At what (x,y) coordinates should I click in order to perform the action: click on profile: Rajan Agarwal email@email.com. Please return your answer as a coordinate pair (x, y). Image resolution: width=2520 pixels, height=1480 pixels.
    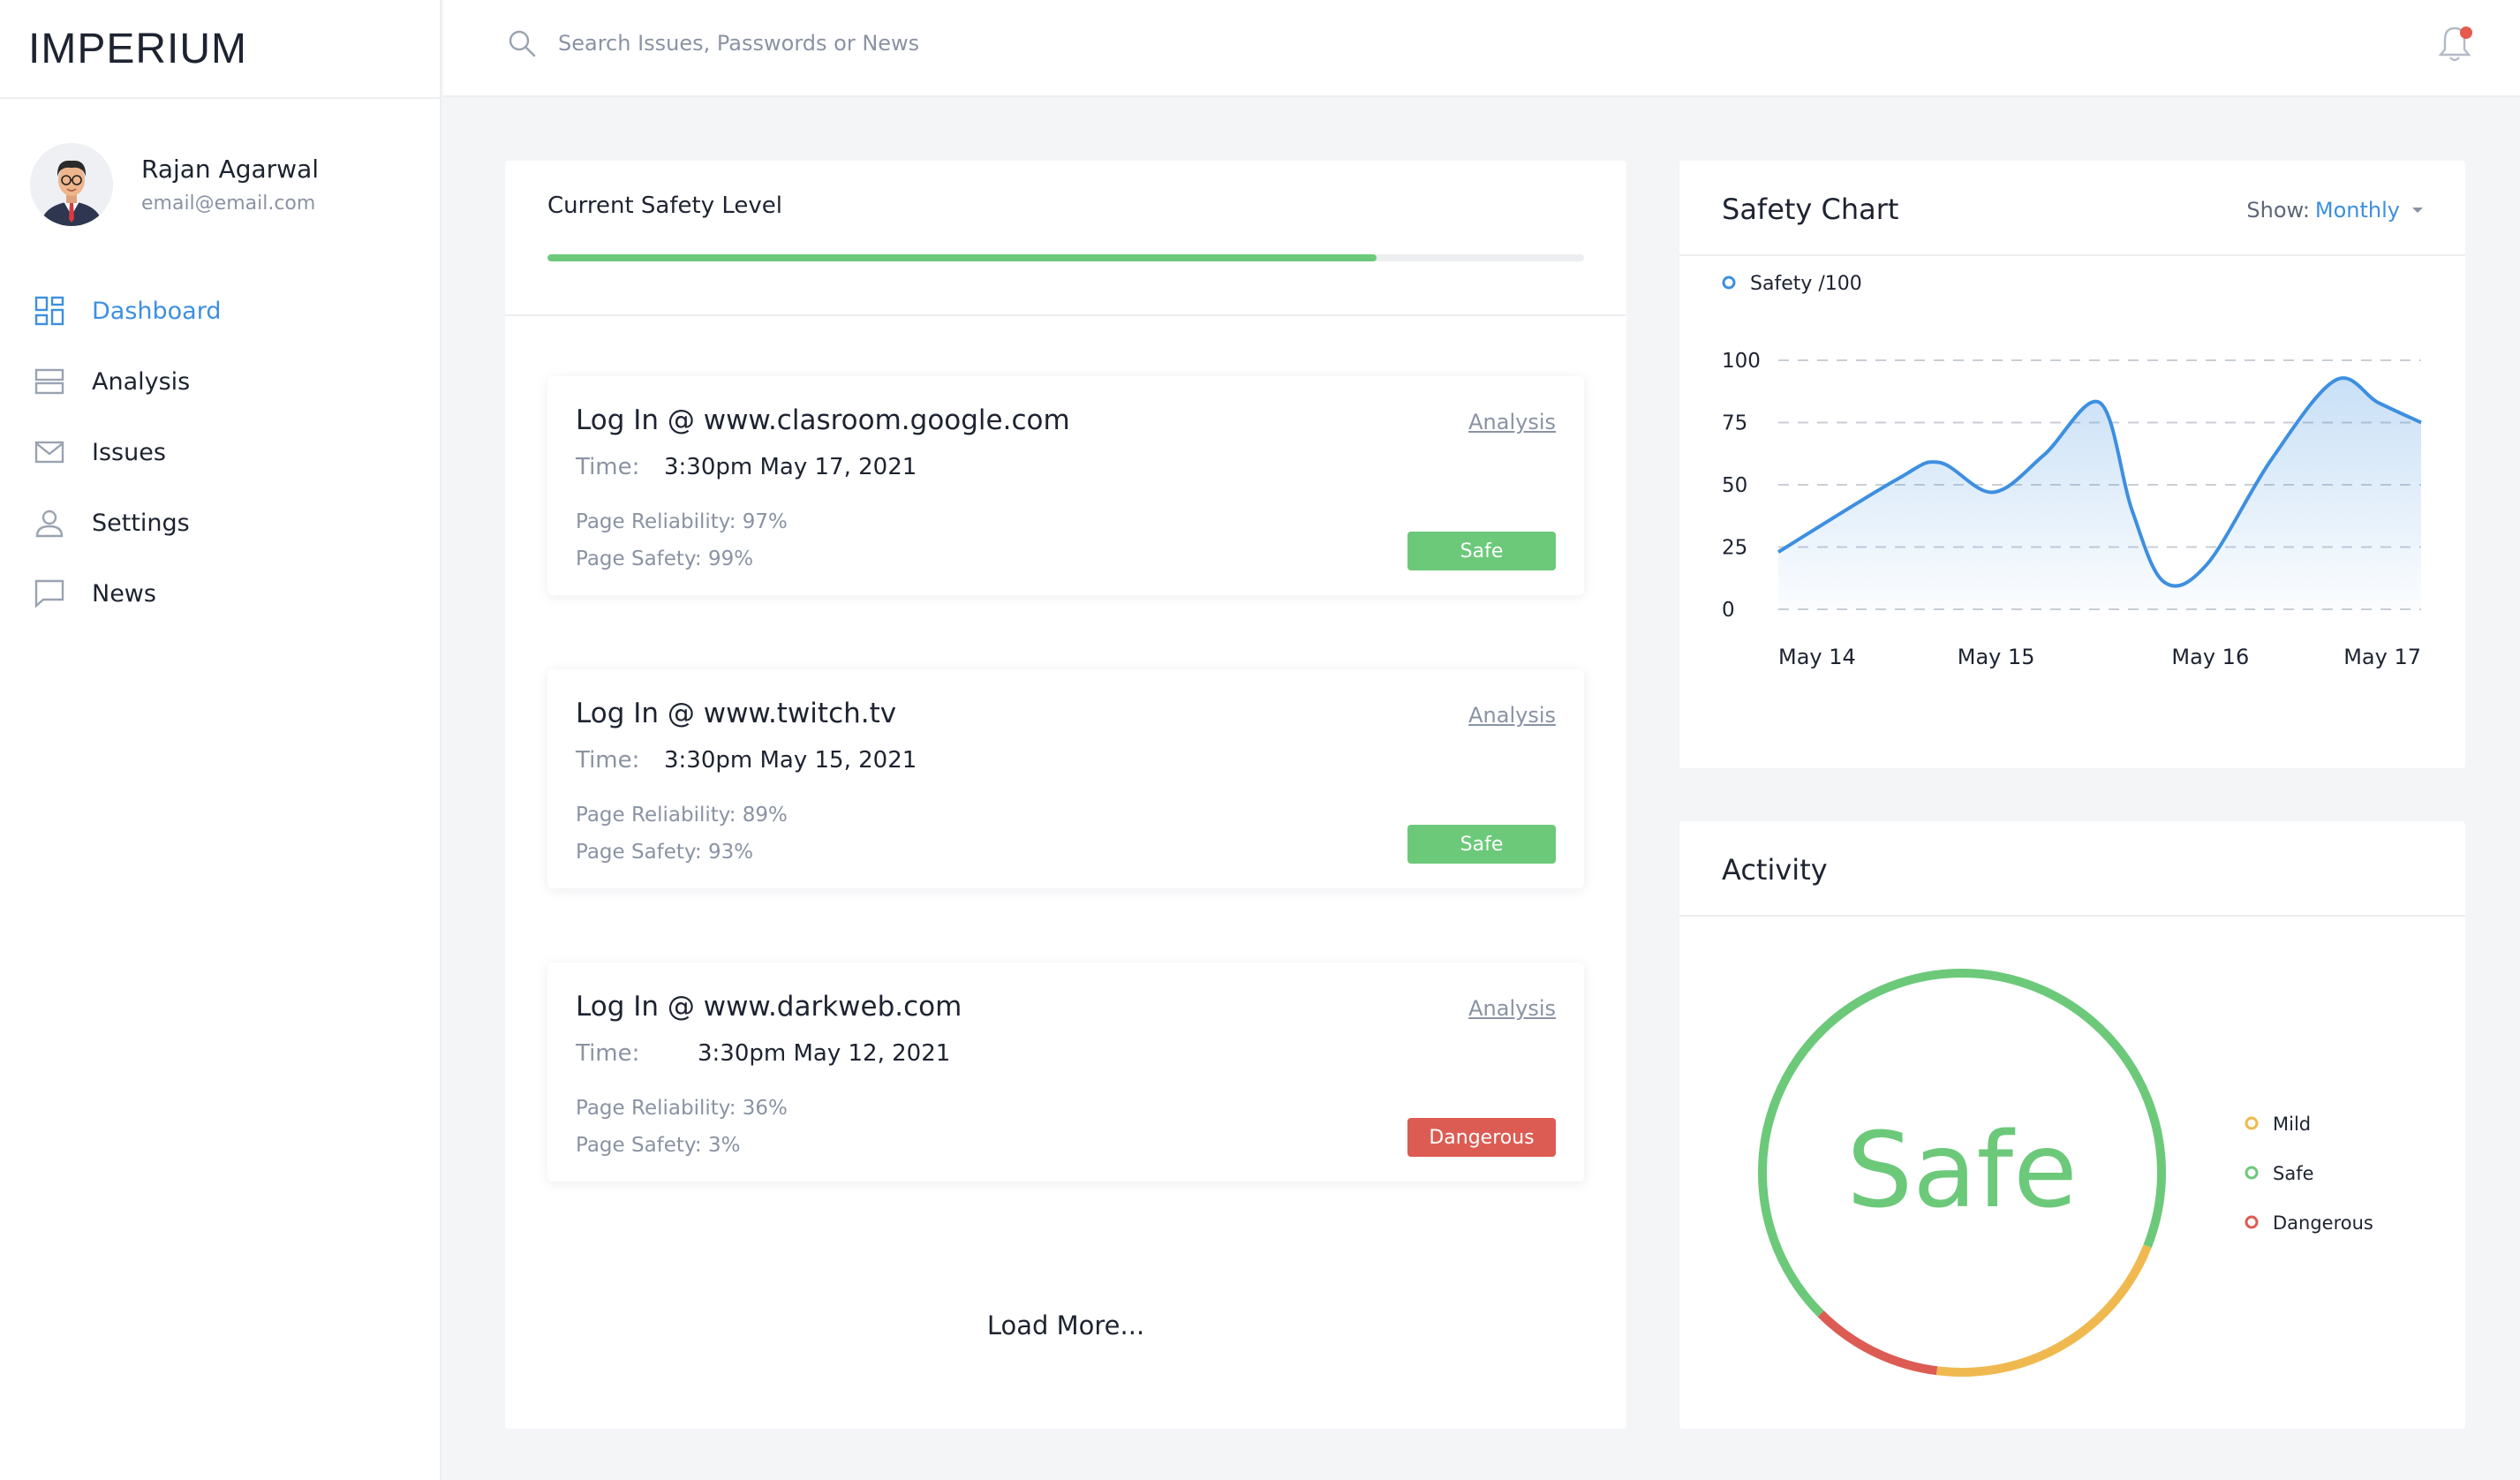
    Looking at the image, I should click on (220, 162).